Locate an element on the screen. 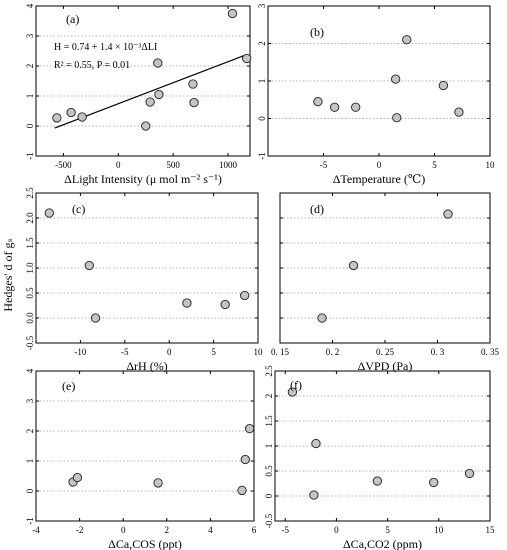  panel-label: (e) is located at coordinates (68, 386).